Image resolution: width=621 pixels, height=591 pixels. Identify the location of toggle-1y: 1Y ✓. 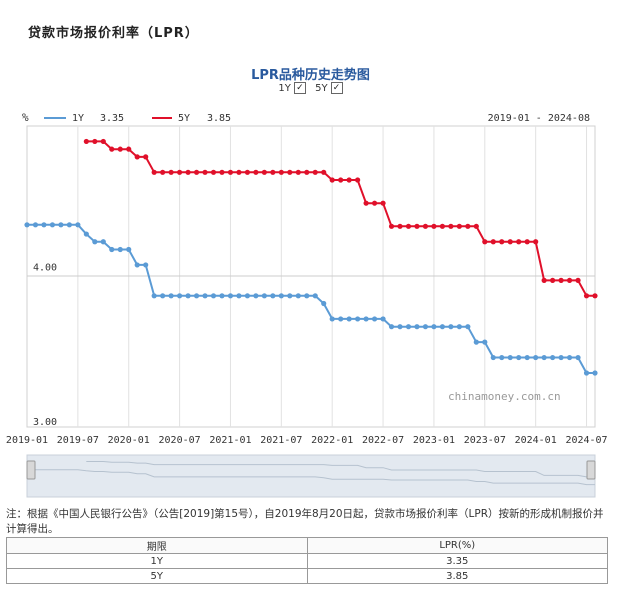
(292, 88).